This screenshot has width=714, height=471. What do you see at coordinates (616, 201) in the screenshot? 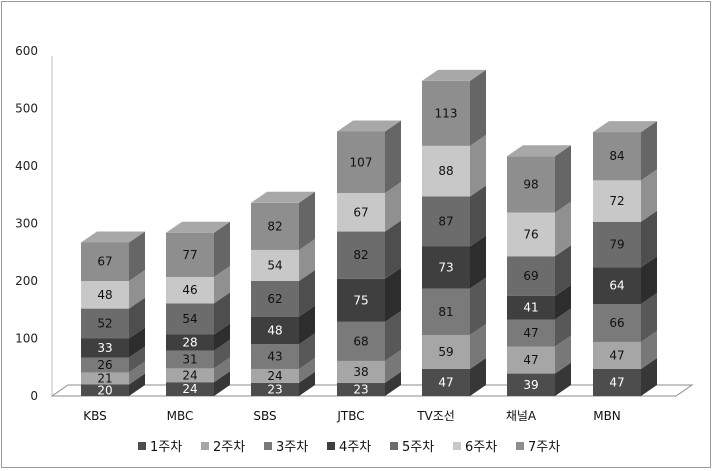
I see `data-label: 72` at bounding box center [616, 201].